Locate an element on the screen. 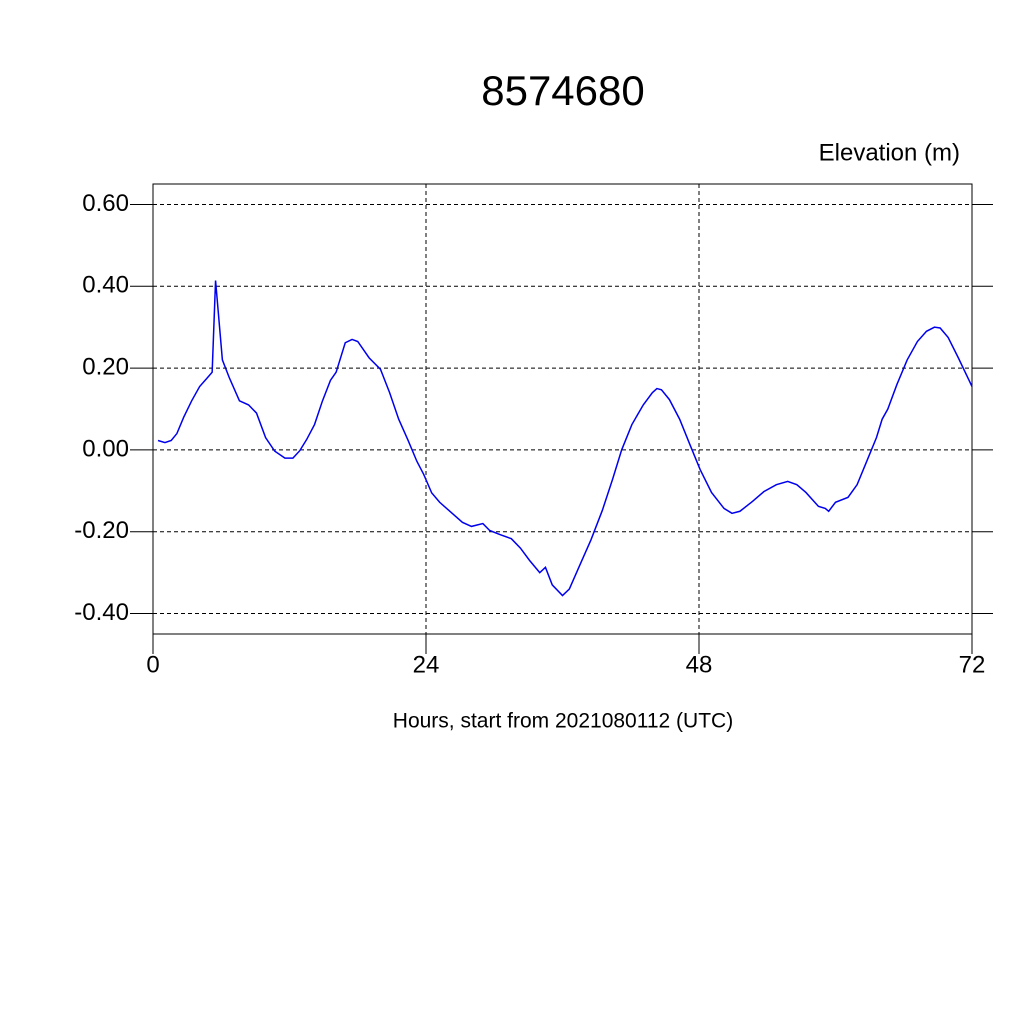 The image size is (1024, 1024). y-tick-label: 0.20 is located at coordinates (105, 366).